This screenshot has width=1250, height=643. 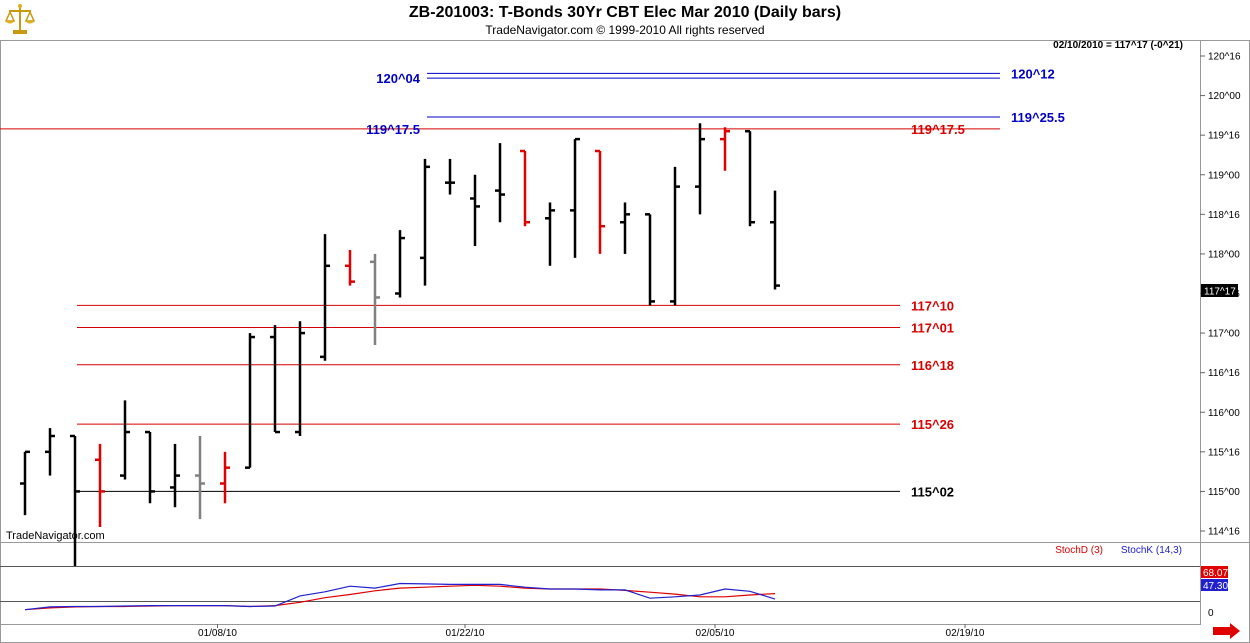 What do you see at coordinates (1224, 373) in the screenshot?
I see `price-tick-label: 116^16` at bounding box center [1224, 373].